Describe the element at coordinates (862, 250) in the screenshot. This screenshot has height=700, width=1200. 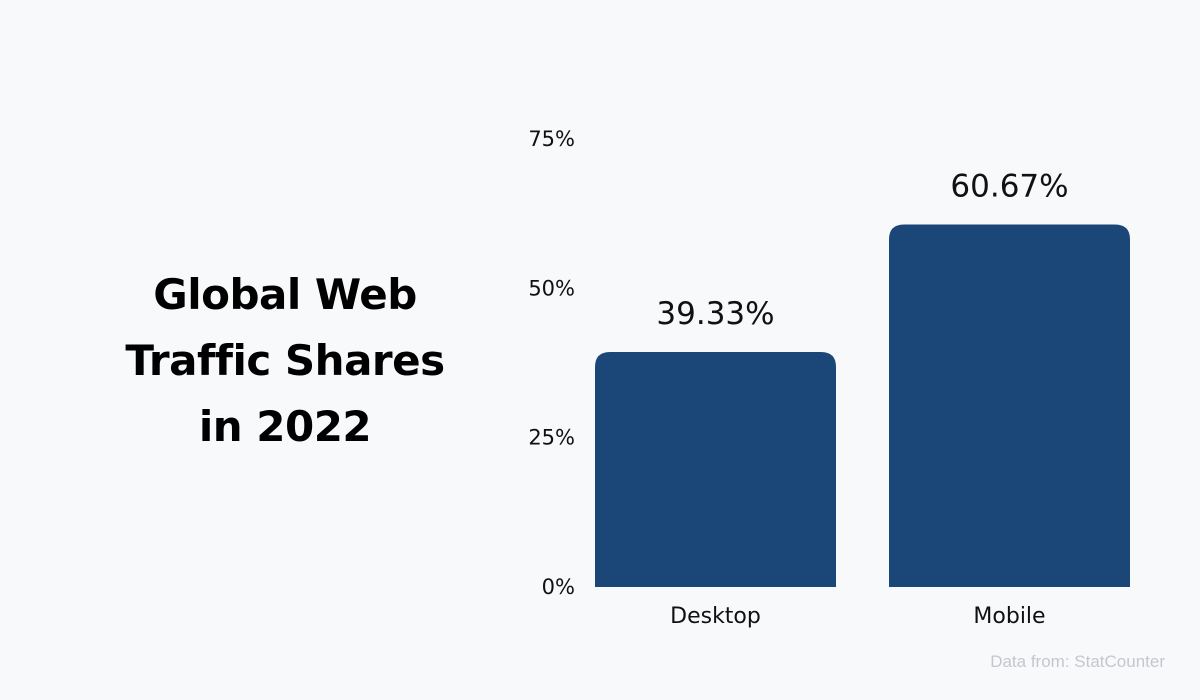
I see `value-labels-group: 39.33% 60.67%` at that location.